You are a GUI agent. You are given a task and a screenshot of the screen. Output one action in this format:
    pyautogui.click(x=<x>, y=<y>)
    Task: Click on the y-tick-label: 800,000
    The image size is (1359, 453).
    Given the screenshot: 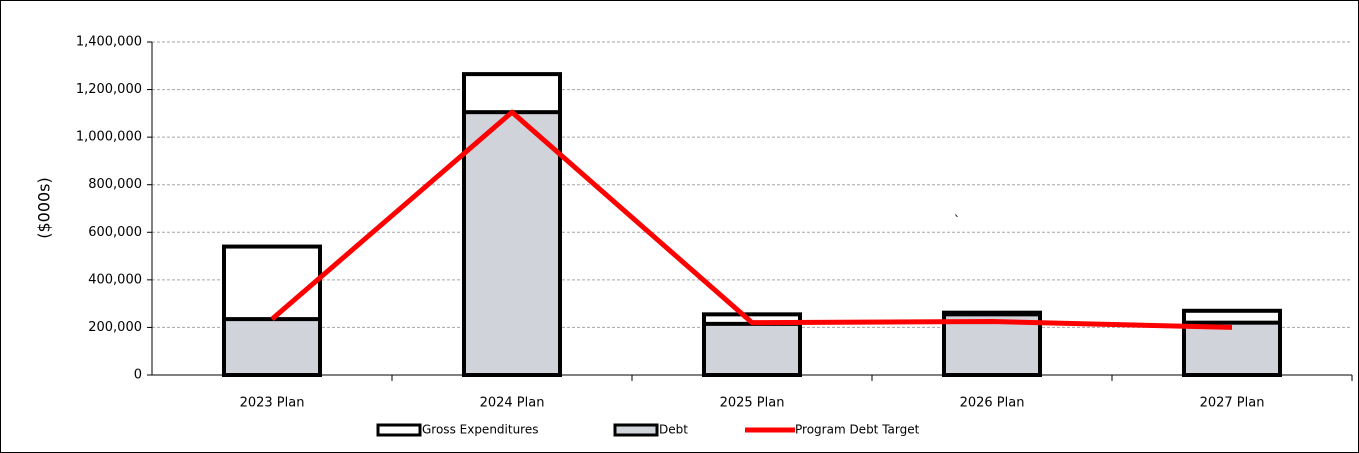 What is the action you would take?
    pyautogui.click(x=115, y=184)
    